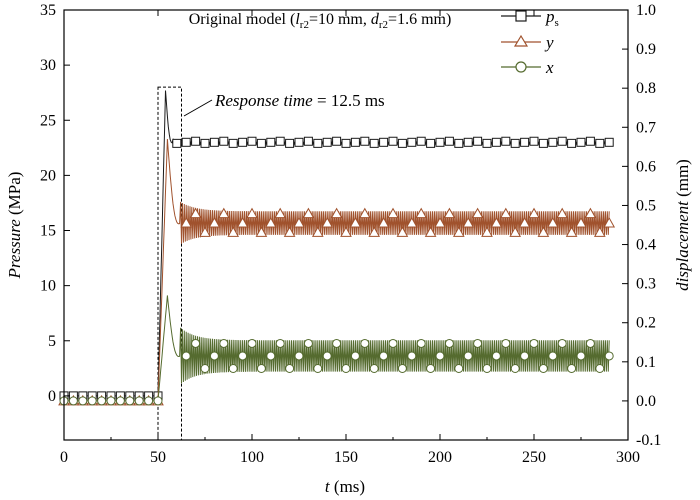  I want to click on legend-item-y: y, so click(527, 42).